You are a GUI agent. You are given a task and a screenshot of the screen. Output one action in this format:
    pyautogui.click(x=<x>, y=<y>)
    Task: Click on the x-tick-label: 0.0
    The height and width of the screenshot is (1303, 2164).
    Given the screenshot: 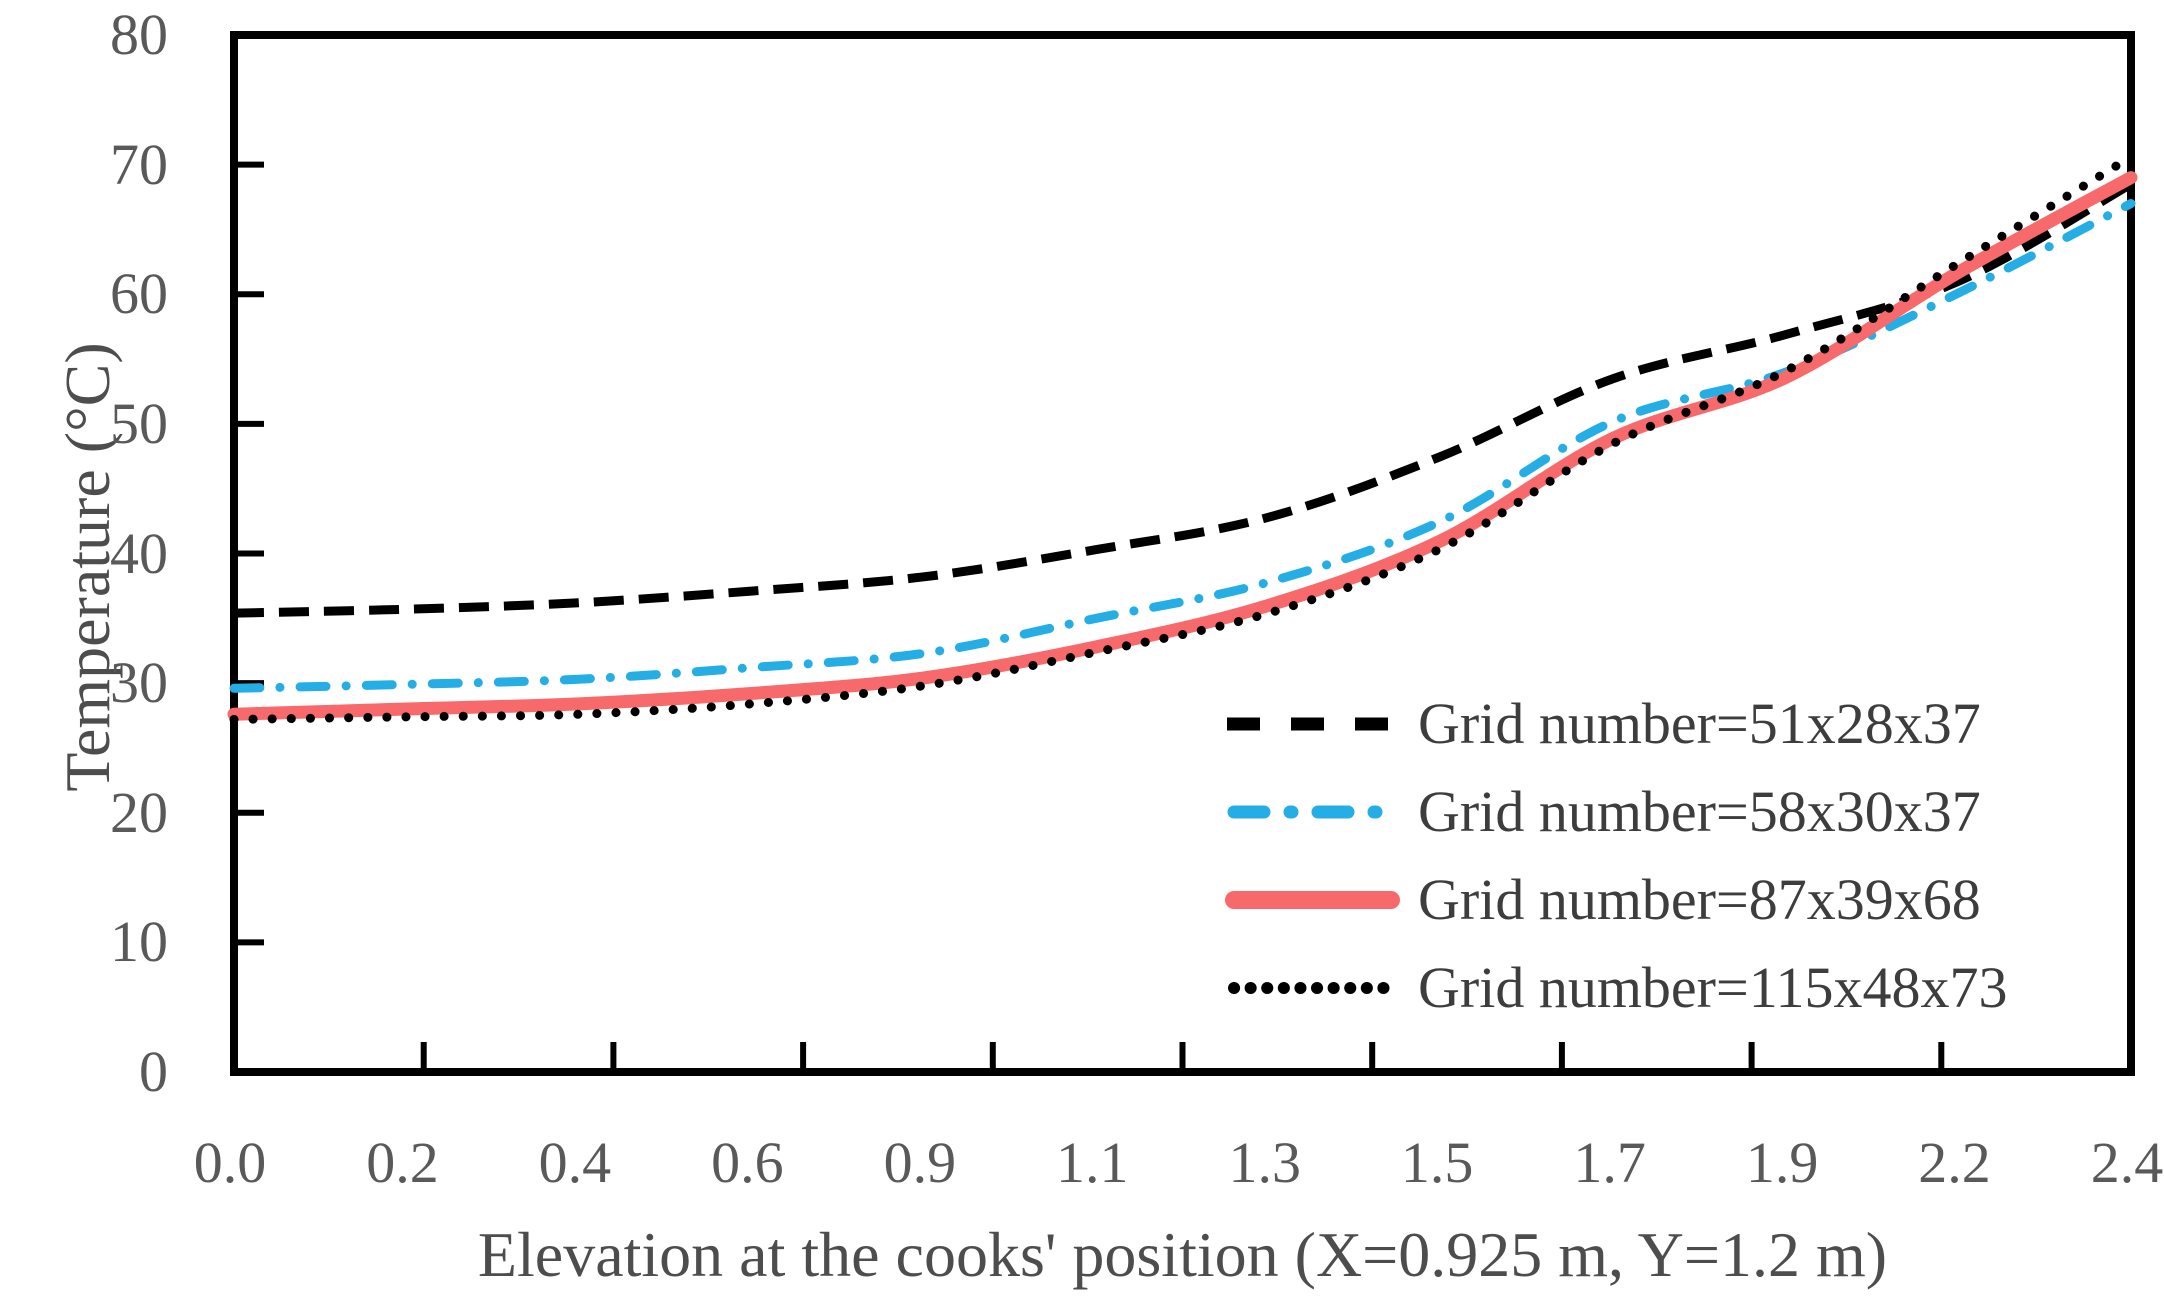 What is the action you would take?
    pyautogui.click(x=230, y=1162)
    